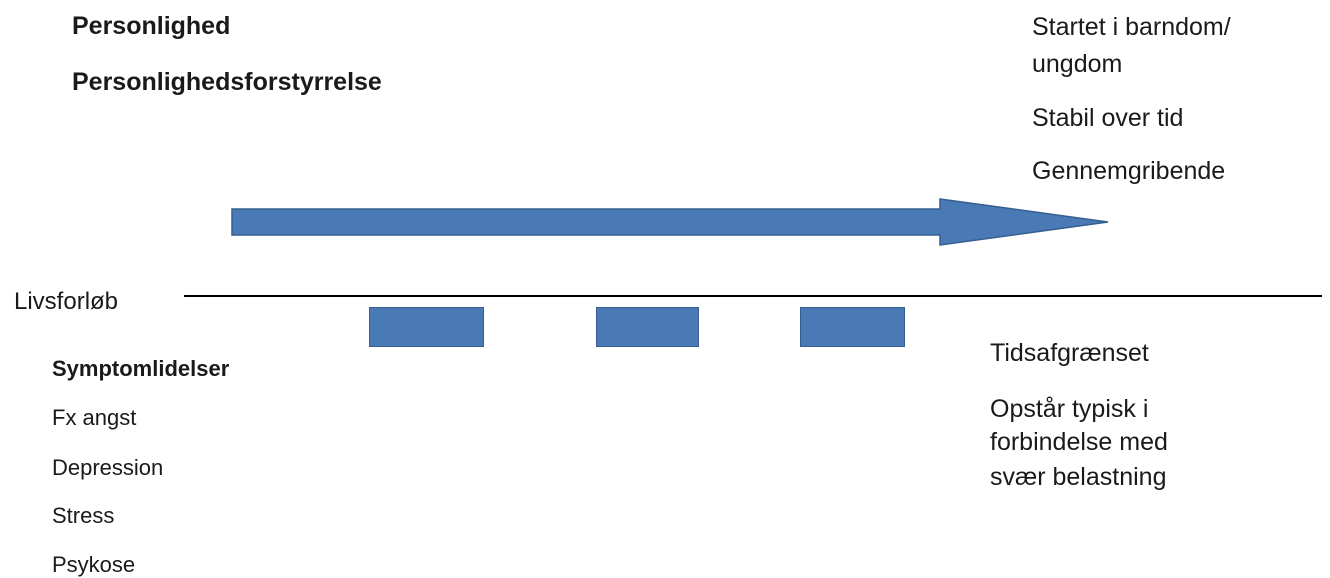 The width and height of the screenshot is (1330, 578). Describe the element at coordinates (108, 467) in the screenshot. I see `list-item: Depression` at that location.